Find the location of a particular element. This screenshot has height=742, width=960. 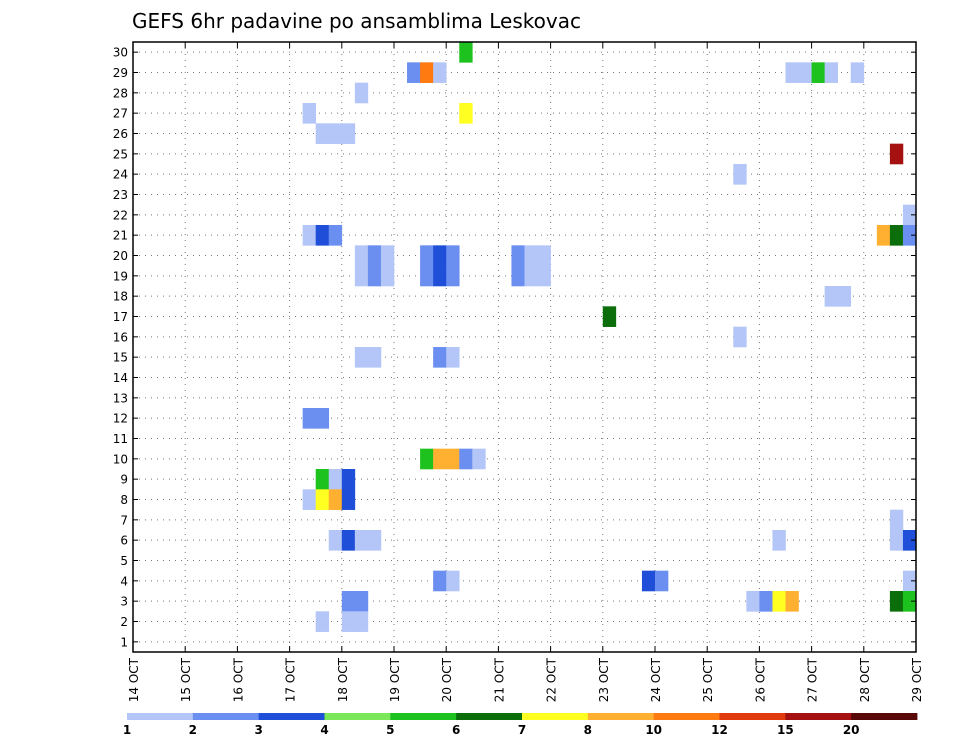

y-tick-label: 12 is located at coordinates (120, 419).